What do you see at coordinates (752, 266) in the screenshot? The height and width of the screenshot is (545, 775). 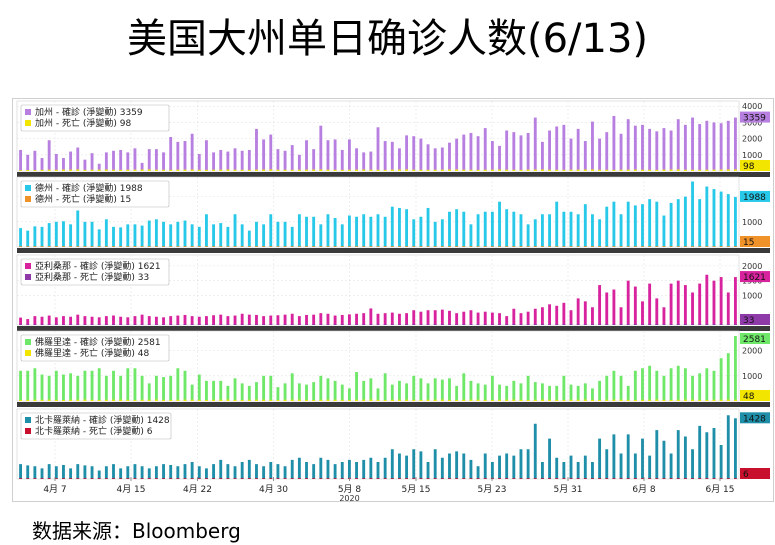 I see `y-tick-label: 2000` at bounding box center [752, 266].